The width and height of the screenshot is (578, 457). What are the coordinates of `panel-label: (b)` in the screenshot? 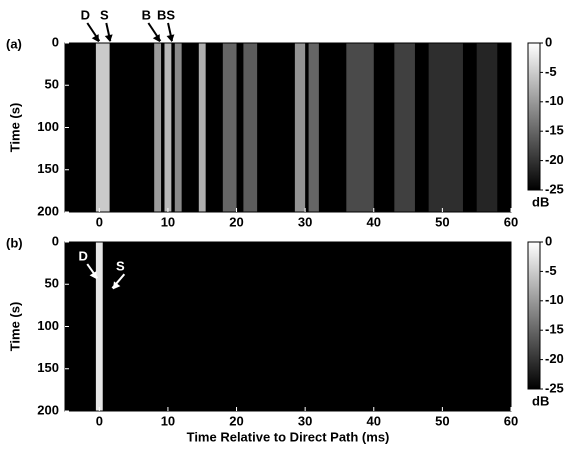 It's located at (14, 242).